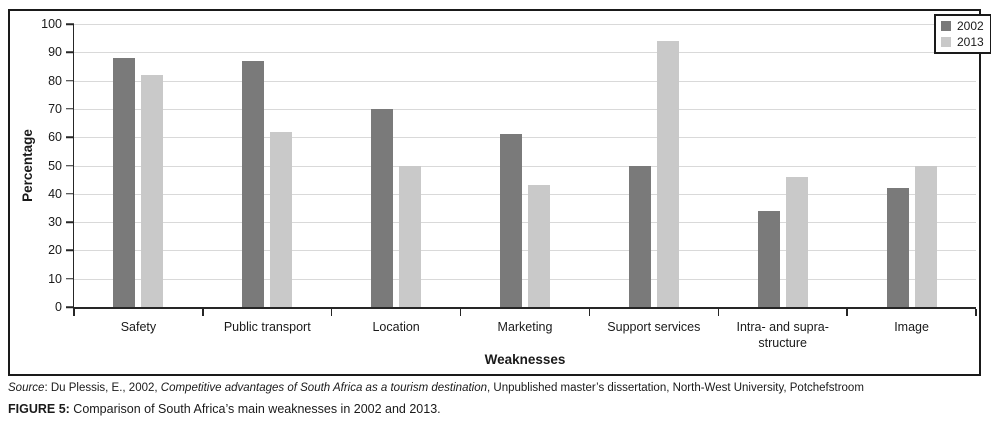 The image size is (991, 424). I want to click on source-label: Source, so click(26, 388).